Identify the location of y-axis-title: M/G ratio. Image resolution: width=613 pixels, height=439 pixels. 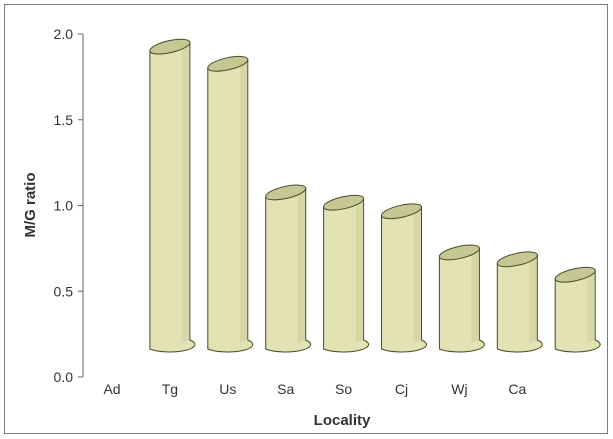
(30, 204).